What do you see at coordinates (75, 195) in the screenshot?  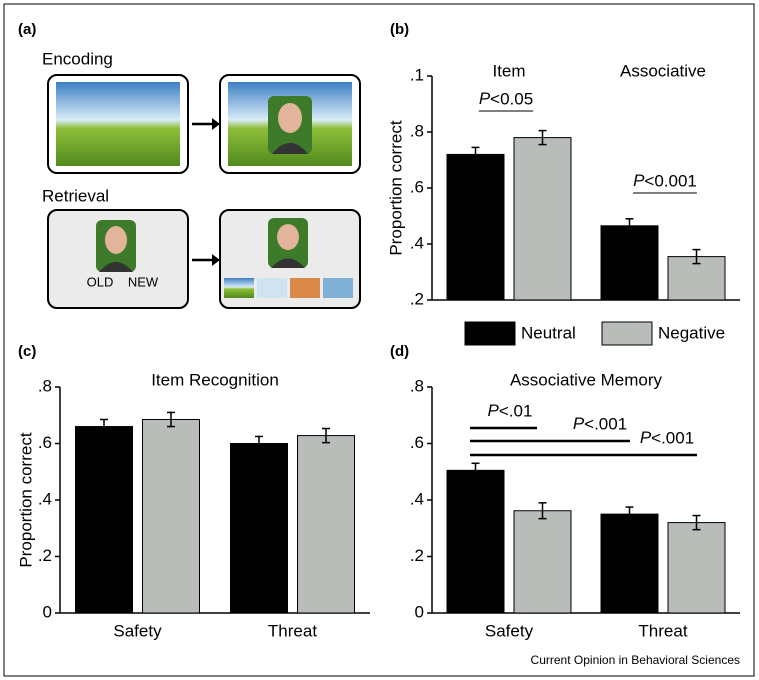 I see `retrieval-label: Retrieval` at bounding box center [75, 195].